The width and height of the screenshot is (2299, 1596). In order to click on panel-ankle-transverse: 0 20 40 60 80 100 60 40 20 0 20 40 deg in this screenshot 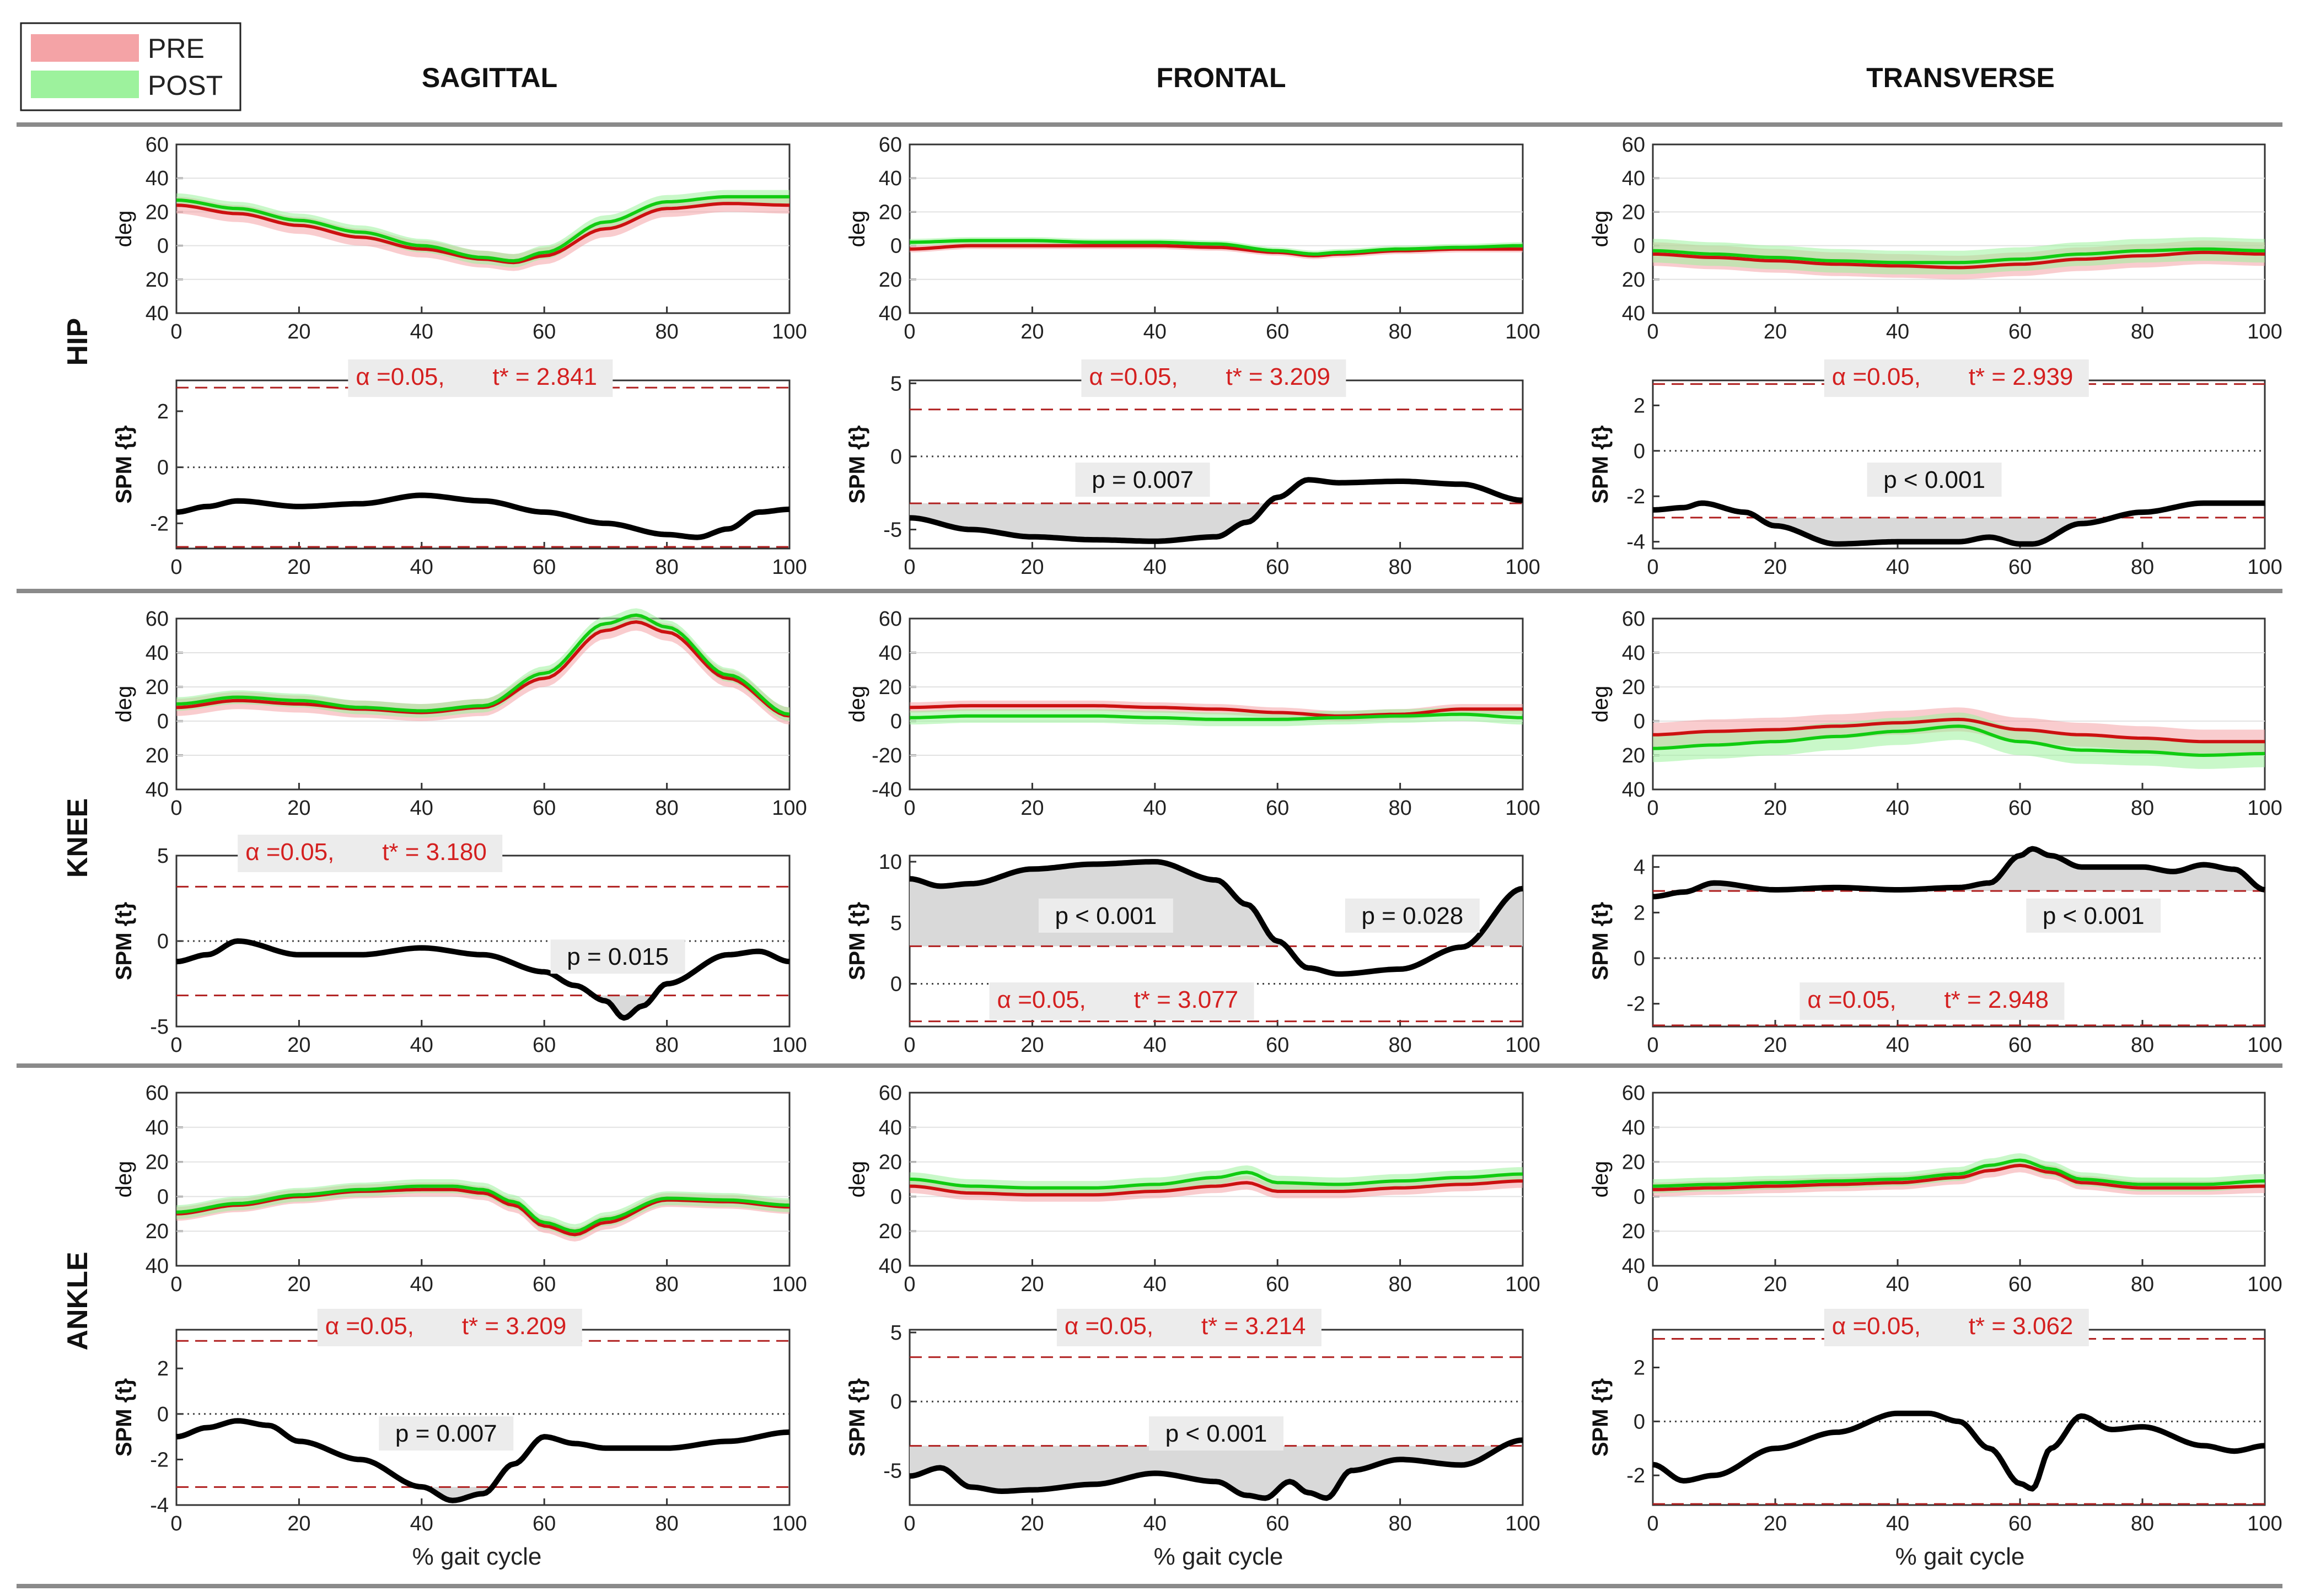, I will do `click(1935, 1189)`.